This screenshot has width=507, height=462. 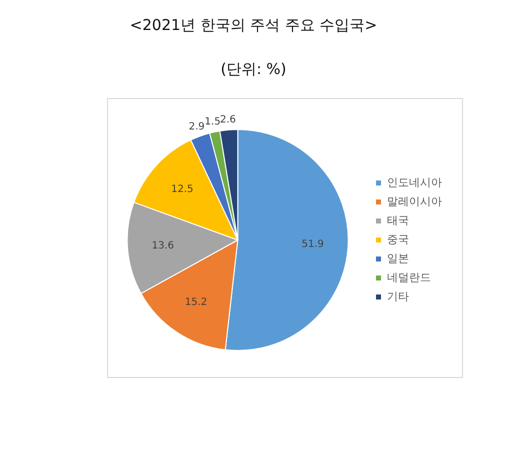 What do you see at coordinates (212, 122) in the screenshot?
I see `data-label: 1.5` at bounding box center [212, 122].